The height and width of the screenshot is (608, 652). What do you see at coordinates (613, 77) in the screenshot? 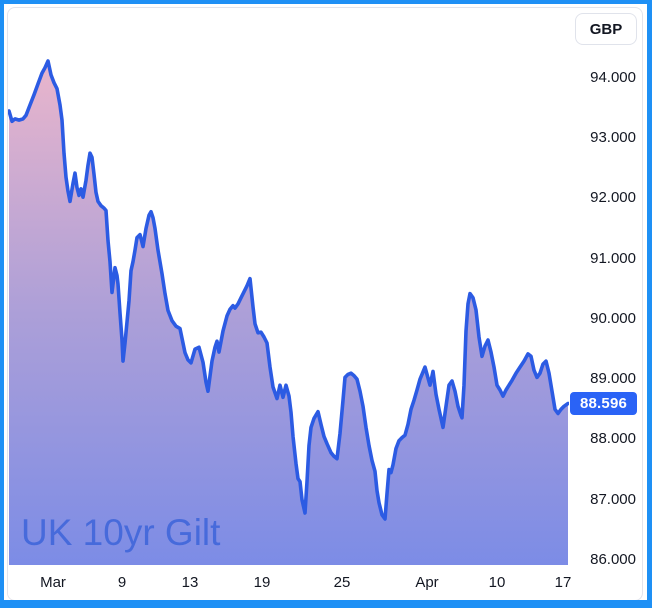
I see `price-scale-label: 94.000` at bounding box center [613, 77].